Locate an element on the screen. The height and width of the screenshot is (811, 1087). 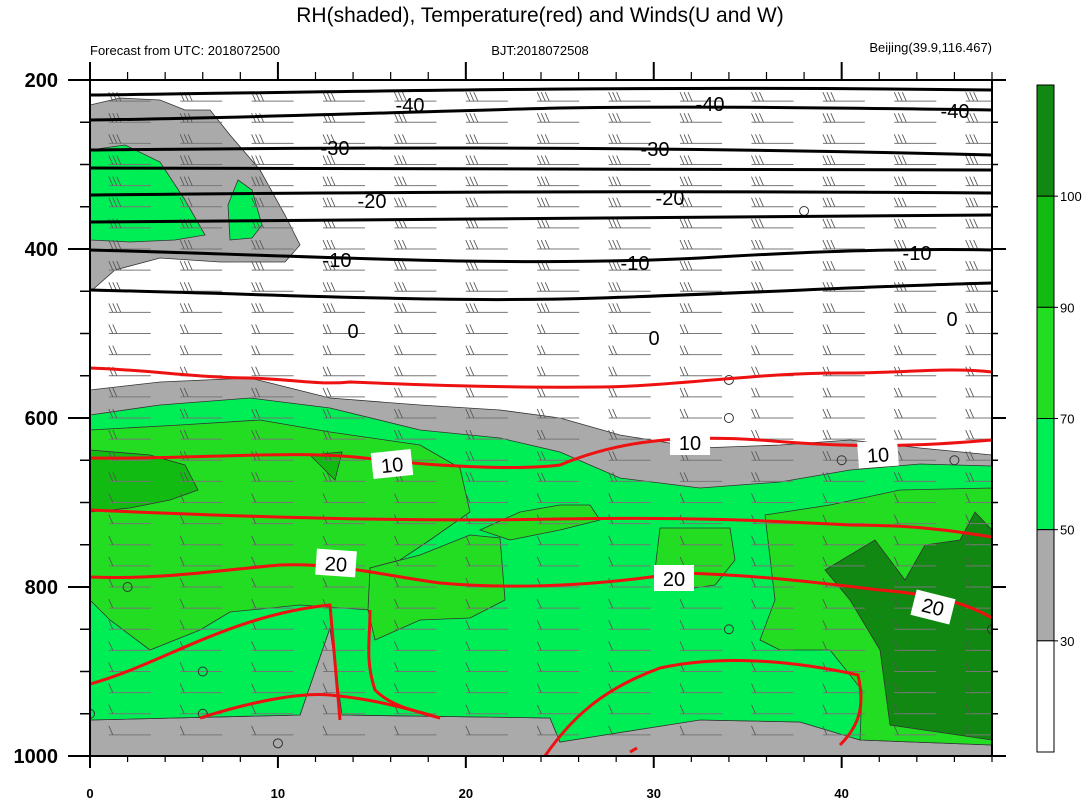
colorbar-tick-label: 90 is located at coordinates (1067, 307).